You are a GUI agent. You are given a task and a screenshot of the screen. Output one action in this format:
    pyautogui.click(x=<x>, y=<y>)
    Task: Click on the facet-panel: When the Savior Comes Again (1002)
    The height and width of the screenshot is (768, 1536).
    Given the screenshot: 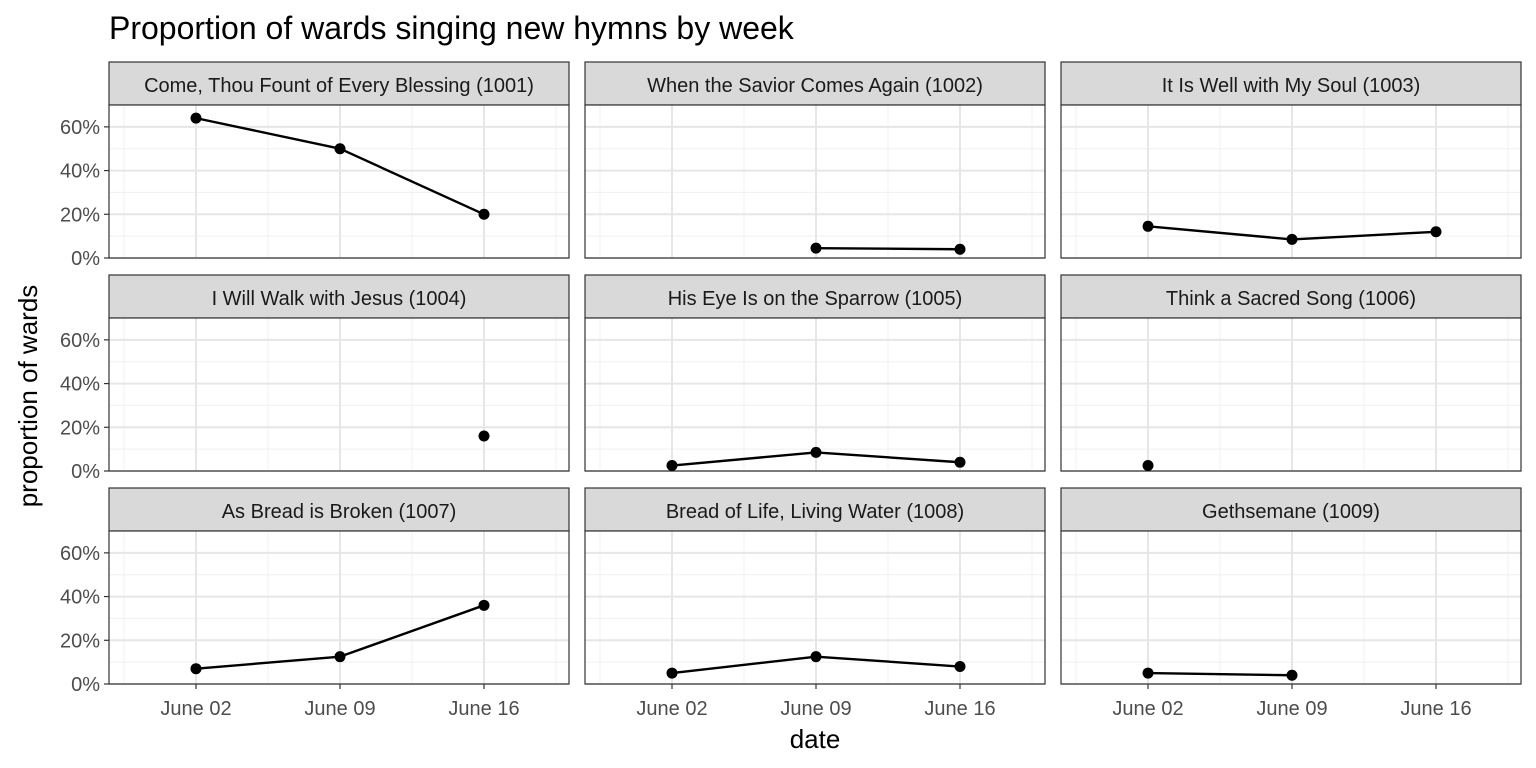 What is the action you would take?
    pyautogui.click(x=815, y=160)
    